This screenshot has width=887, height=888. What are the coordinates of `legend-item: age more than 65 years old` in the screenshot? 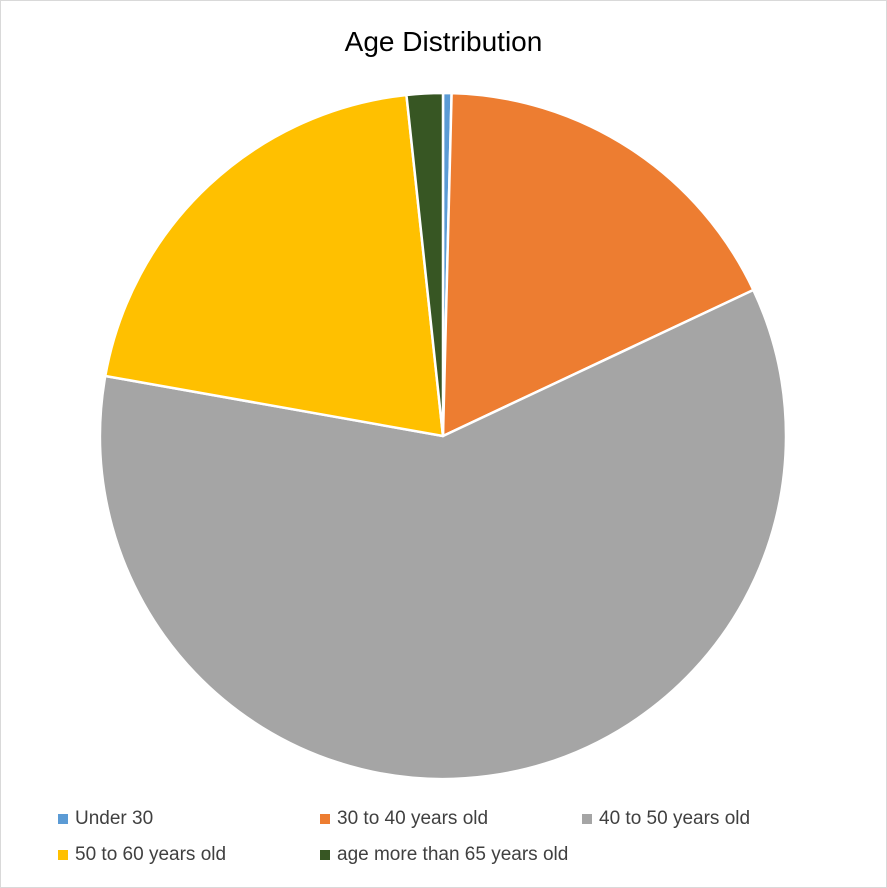 It's located at (451, 855).